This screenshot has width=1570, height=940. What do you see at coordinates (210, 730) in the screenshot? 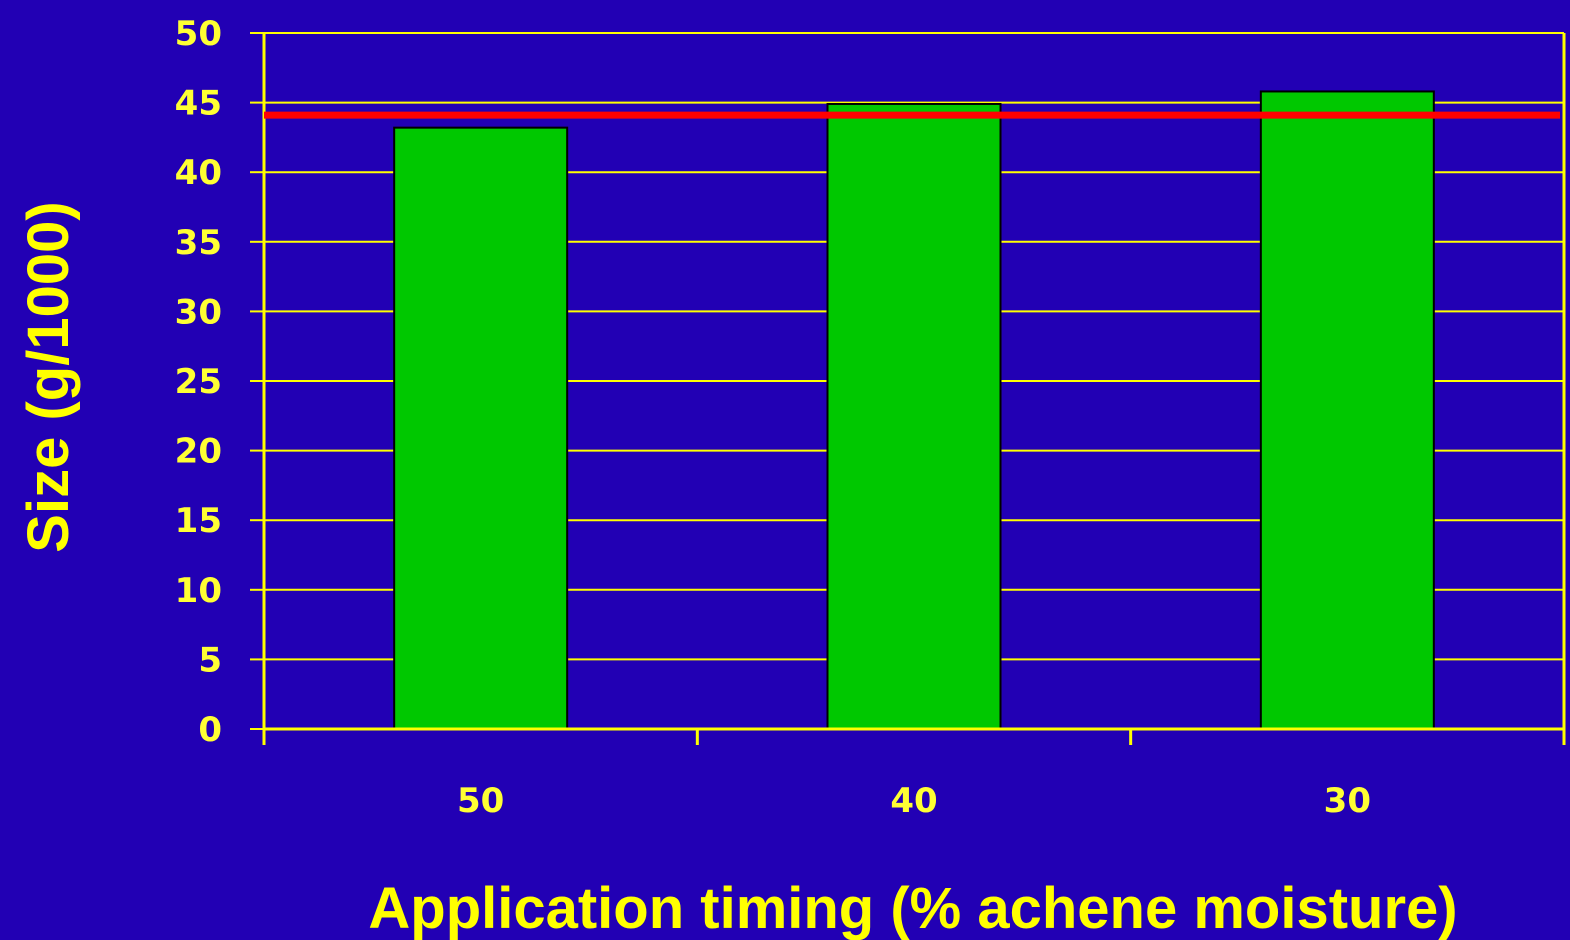
I see `y-tick-label-0: 0` at bounding box center [210, 730].